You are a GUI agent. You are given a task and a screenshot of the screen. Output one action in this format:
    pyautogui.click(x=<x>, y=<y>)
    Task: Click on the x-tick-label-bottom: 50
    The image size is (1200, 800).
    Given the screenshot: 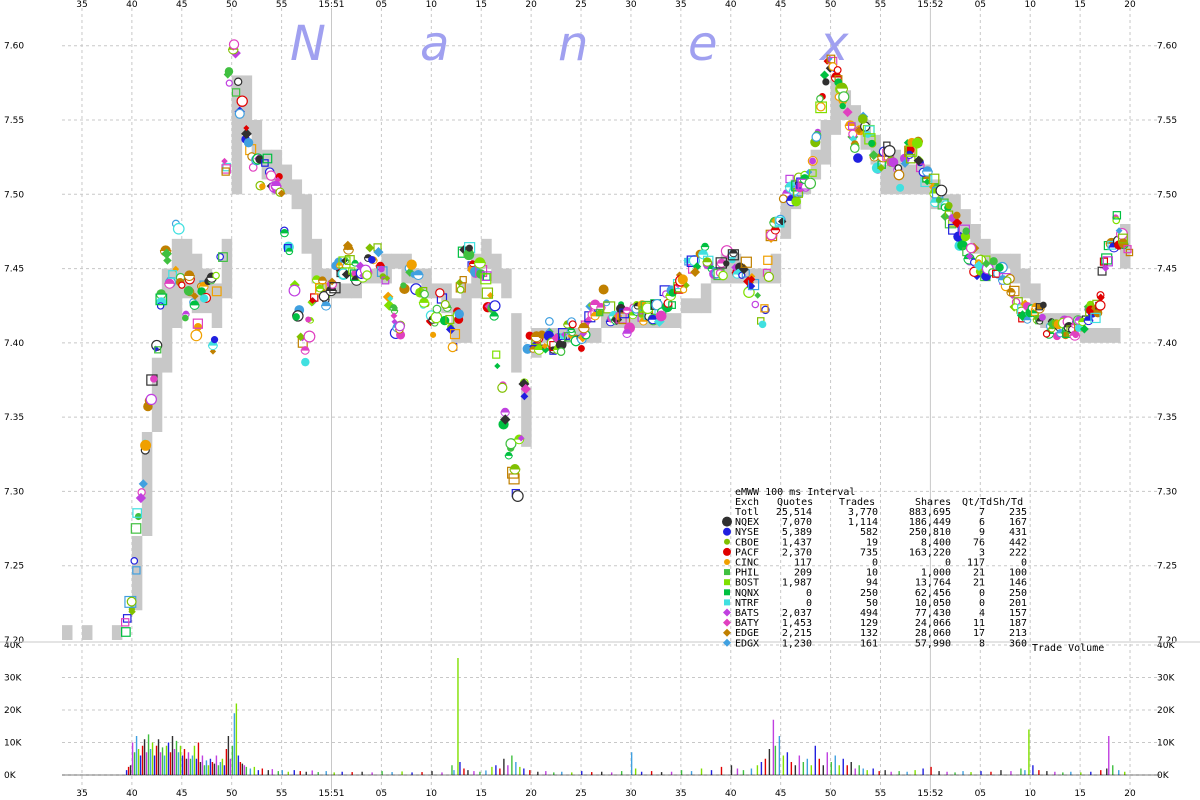 What is the action you would take?
    pyautogui.click(x=232, y=794)
    